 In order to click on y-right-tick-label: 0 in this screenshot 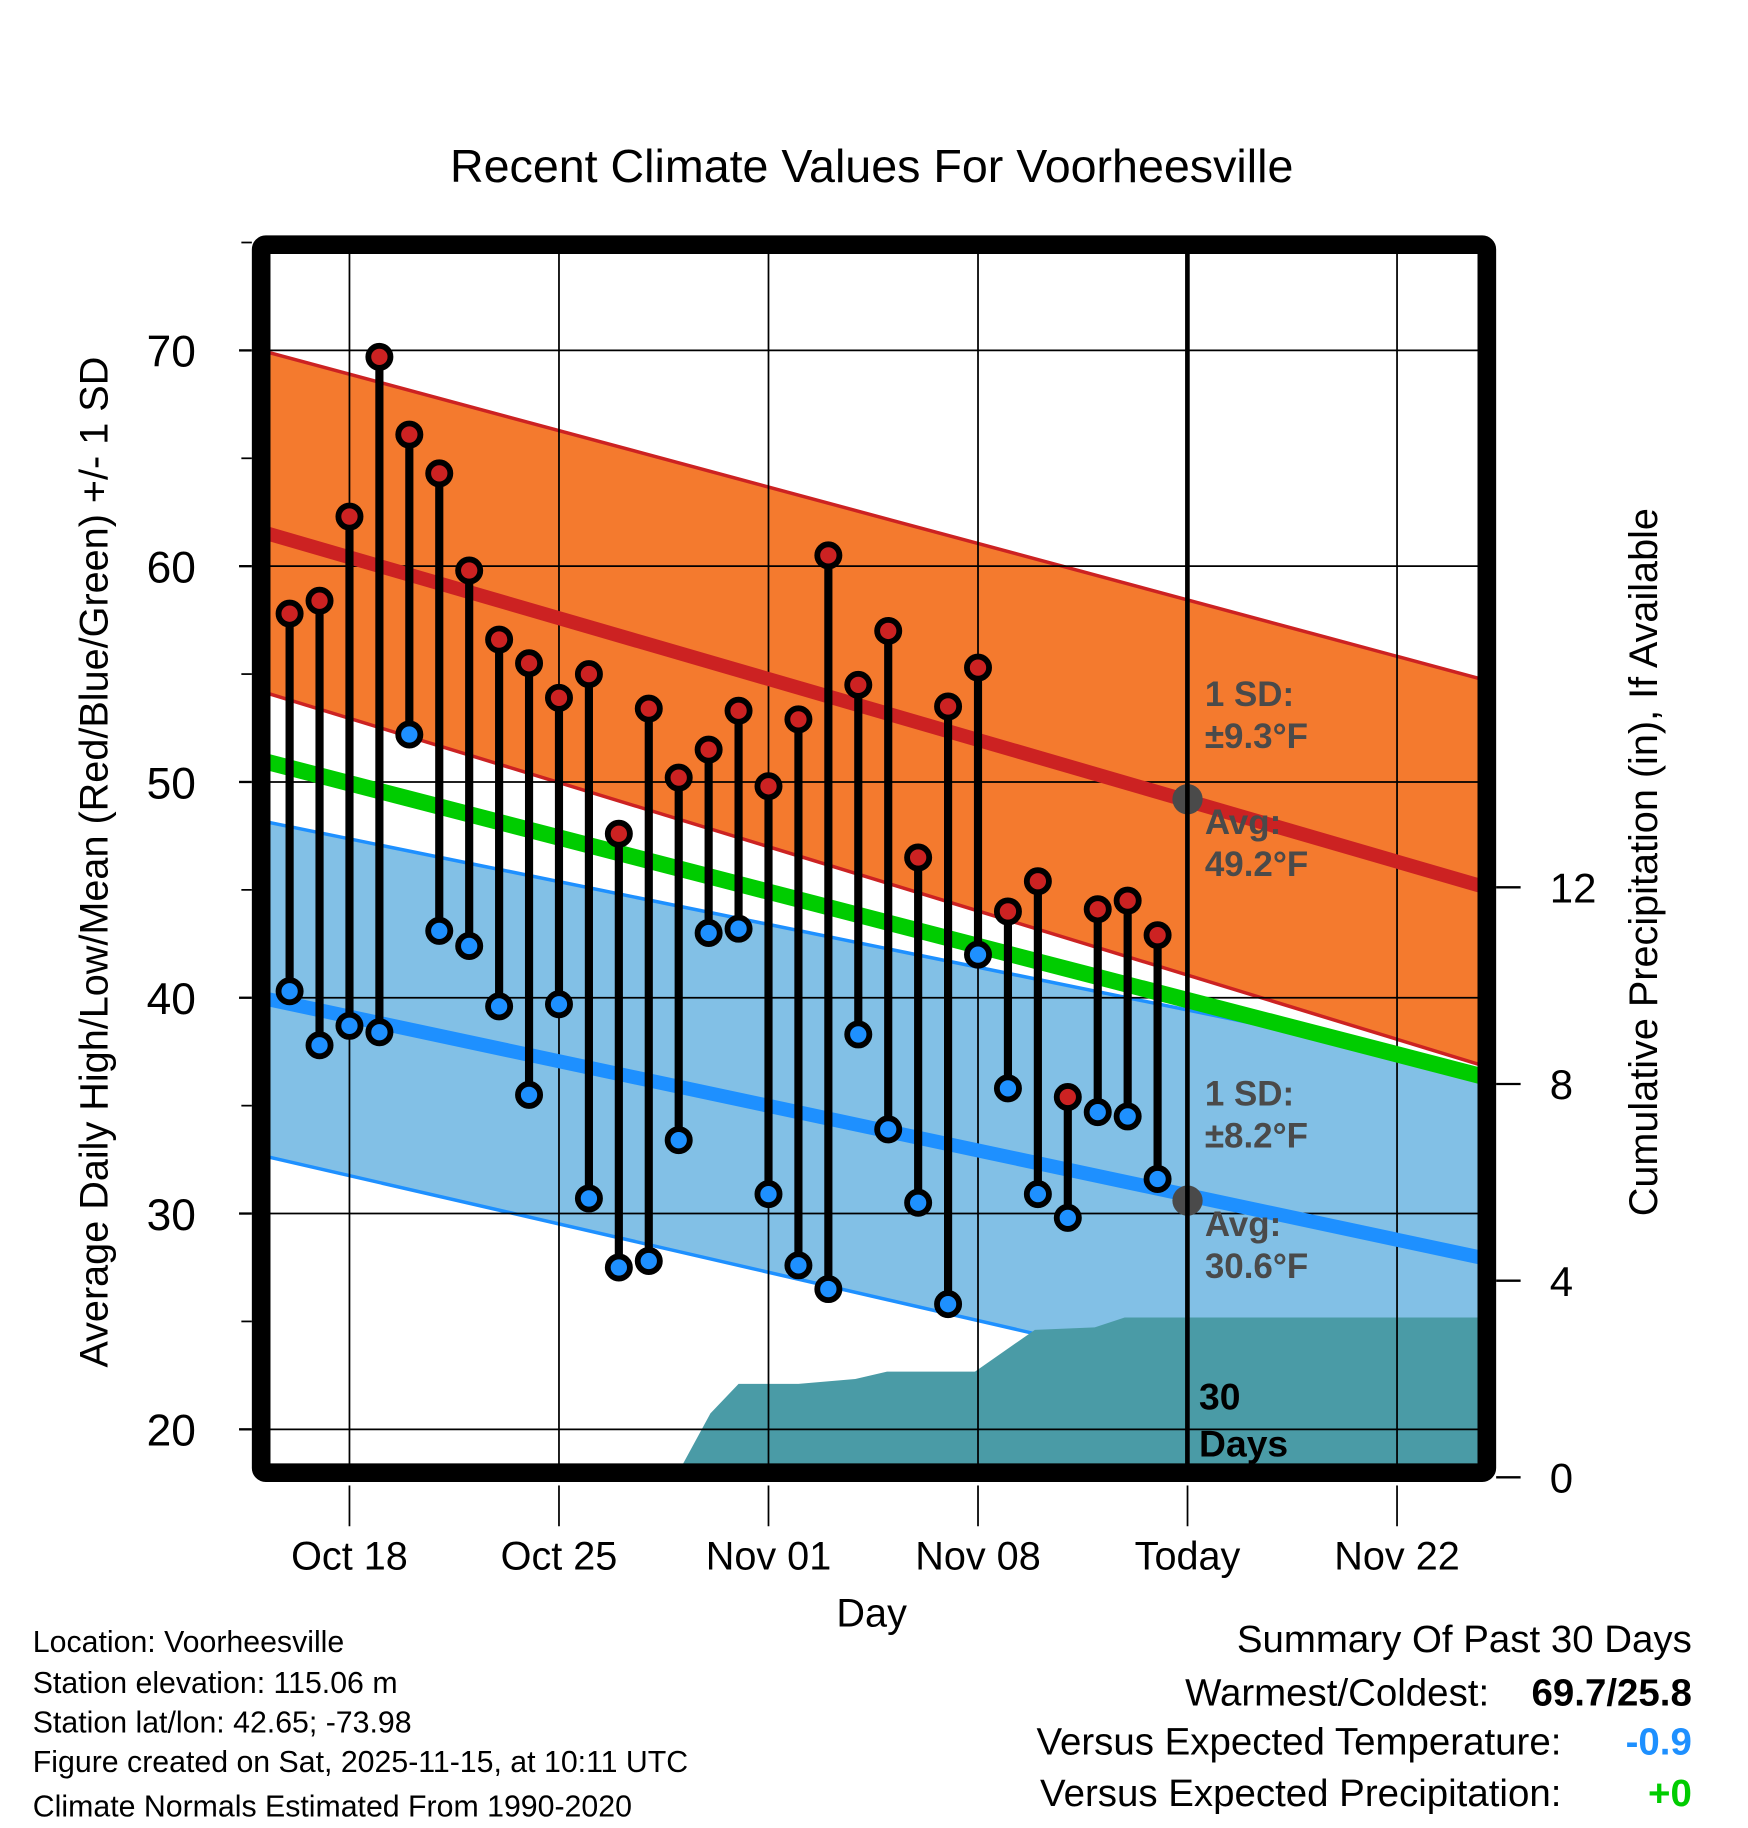, I will do `click(1561, 1477)`.